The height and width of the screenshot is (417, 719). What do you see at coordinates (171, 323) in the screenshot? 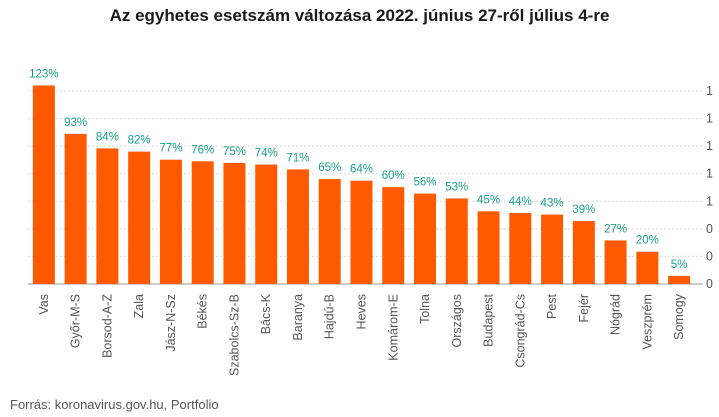
I see `category-label: Jász-N-Sz` at bounding box center [171, 323].